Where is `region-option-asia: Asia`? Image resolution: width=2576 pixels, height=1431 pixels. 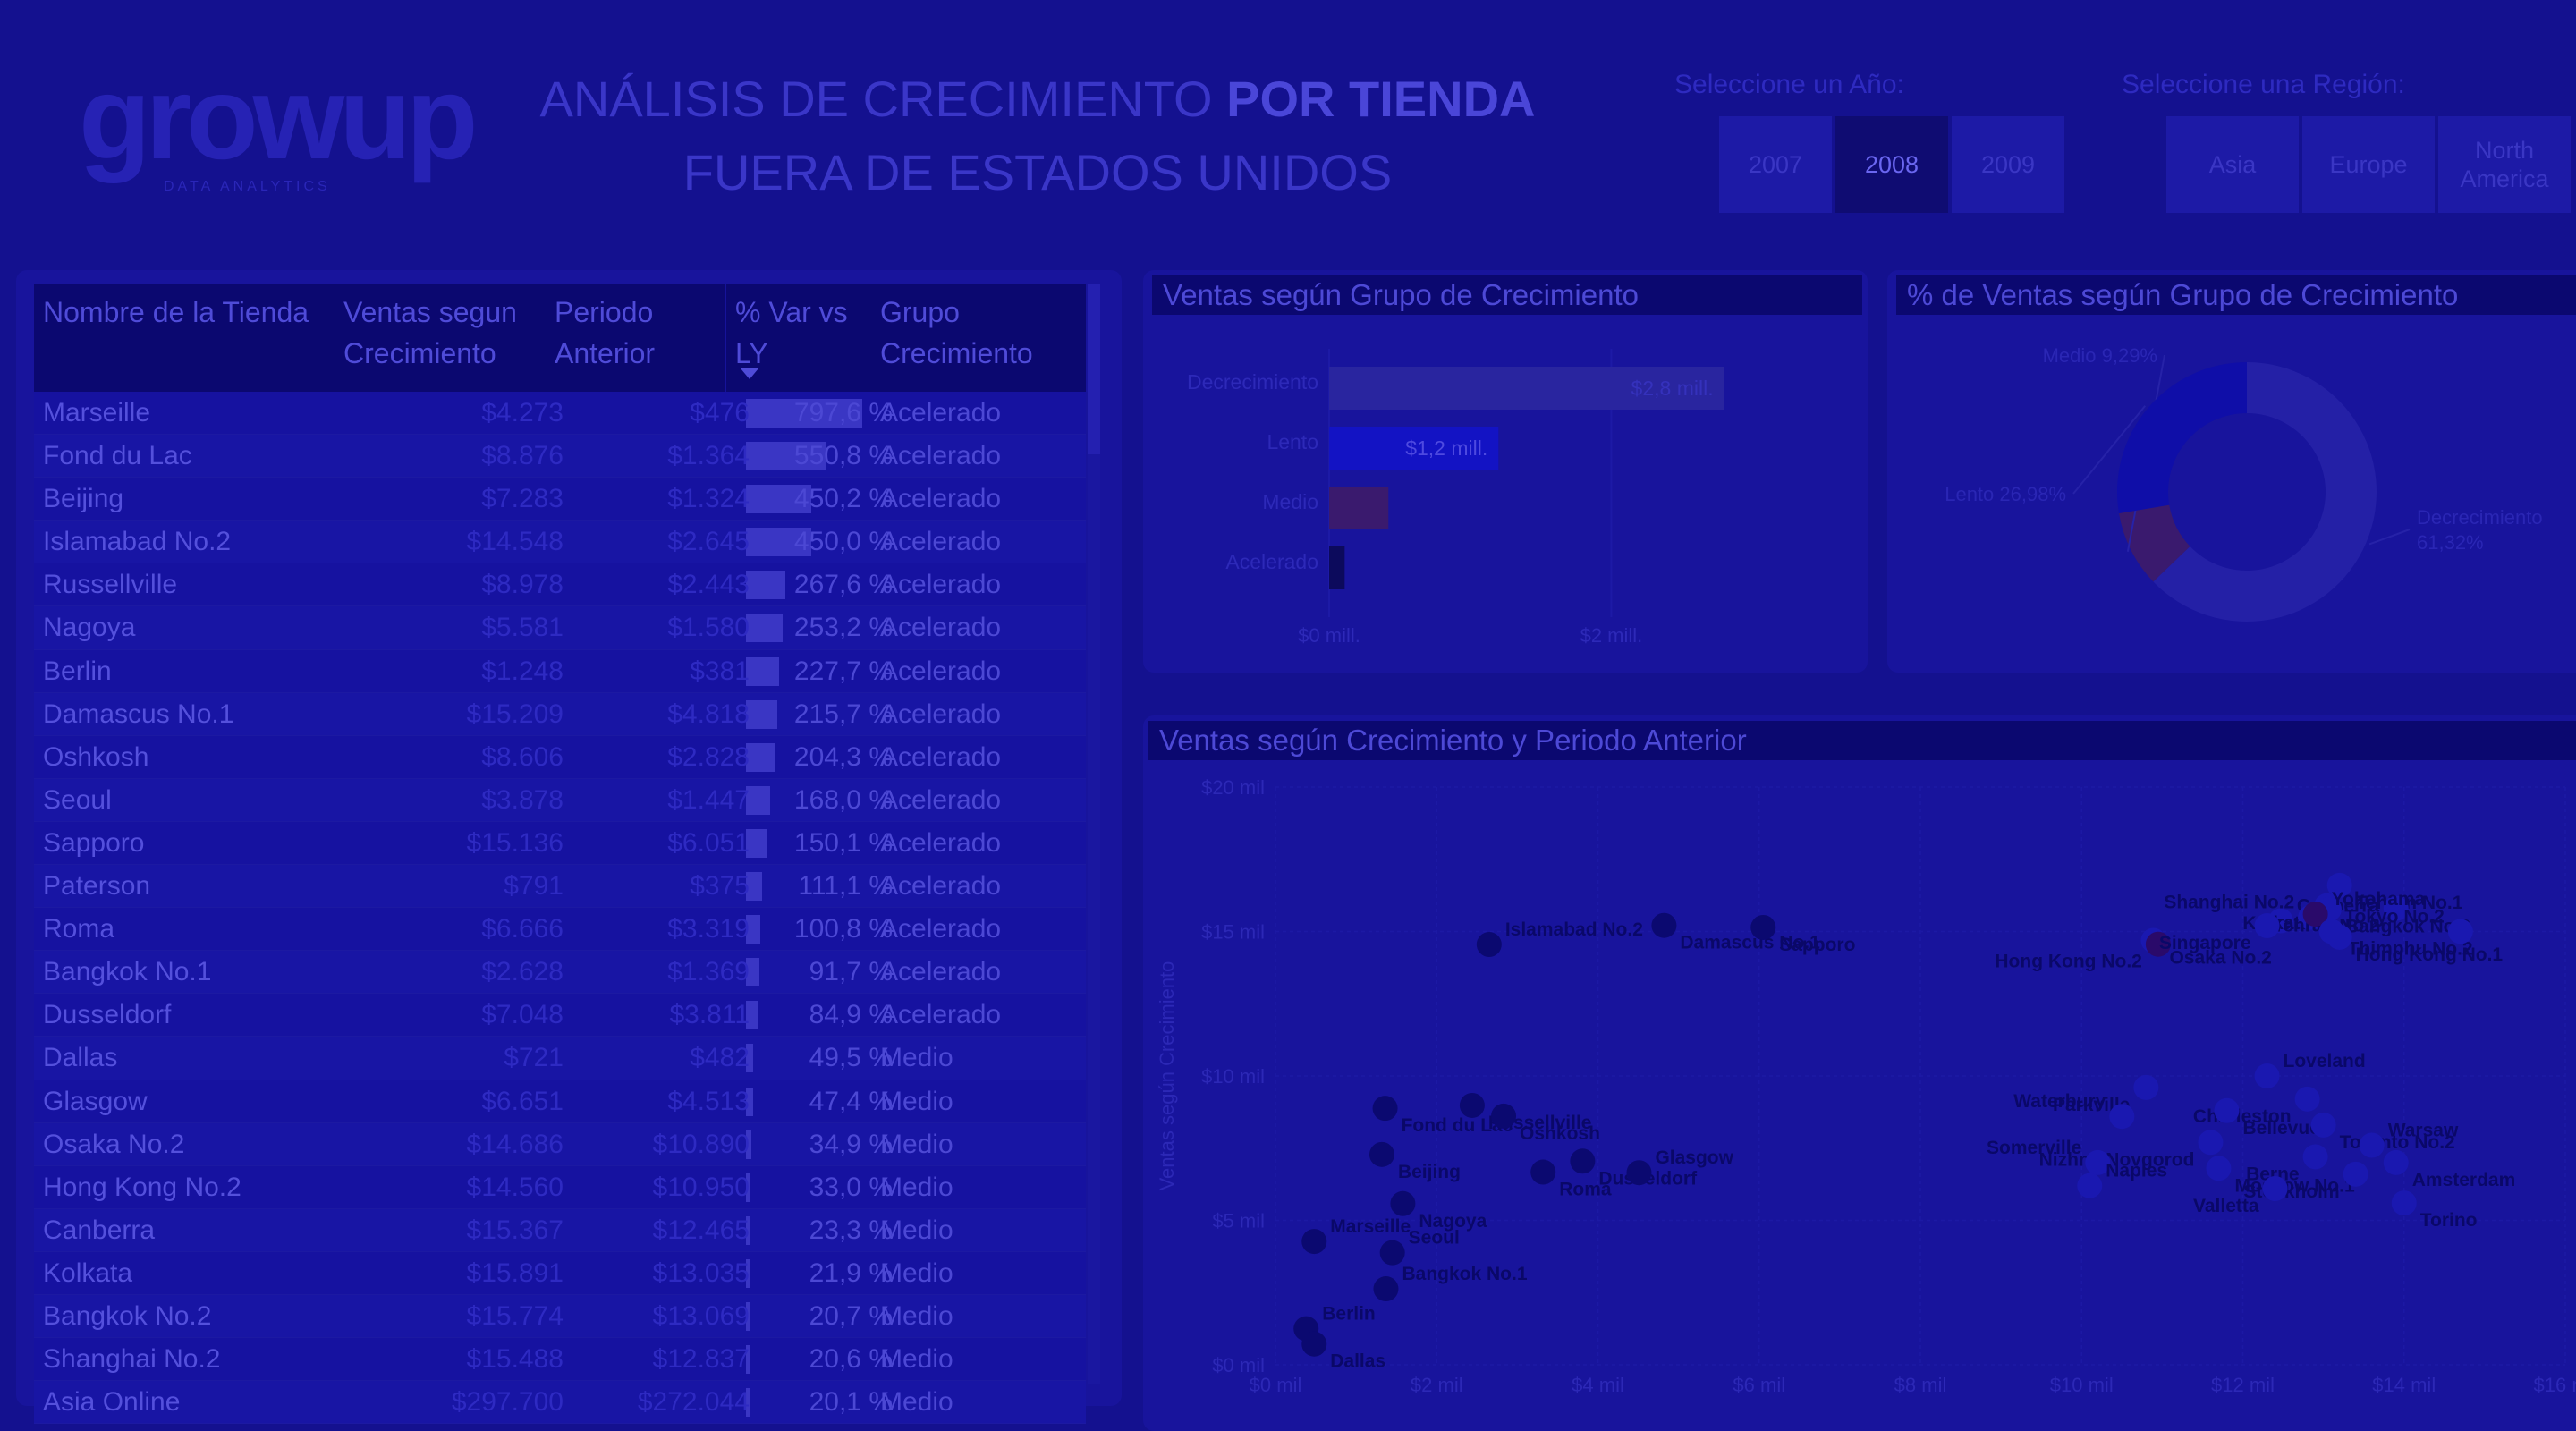
region-option-asia: Asia is located at coordinates (2232, 165).